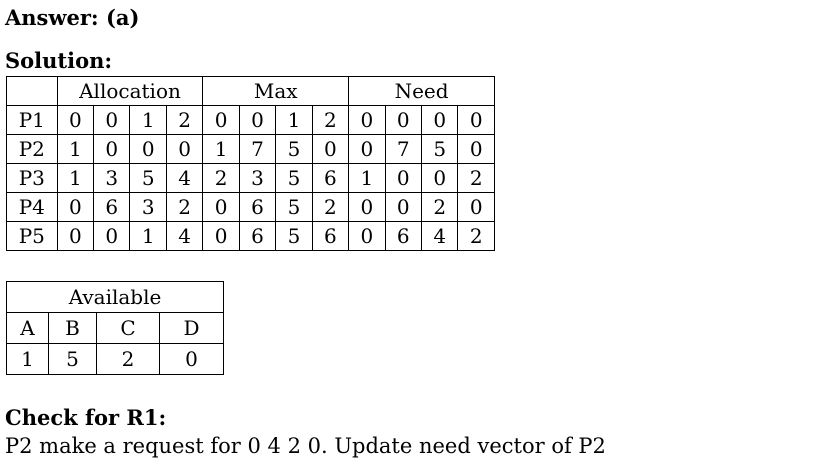 This screenshot has width=838, height=471. What do you see at coordinates (403, 236) in the screenshot?
I see `need-cell: 6` at bounding box center [403, 236].